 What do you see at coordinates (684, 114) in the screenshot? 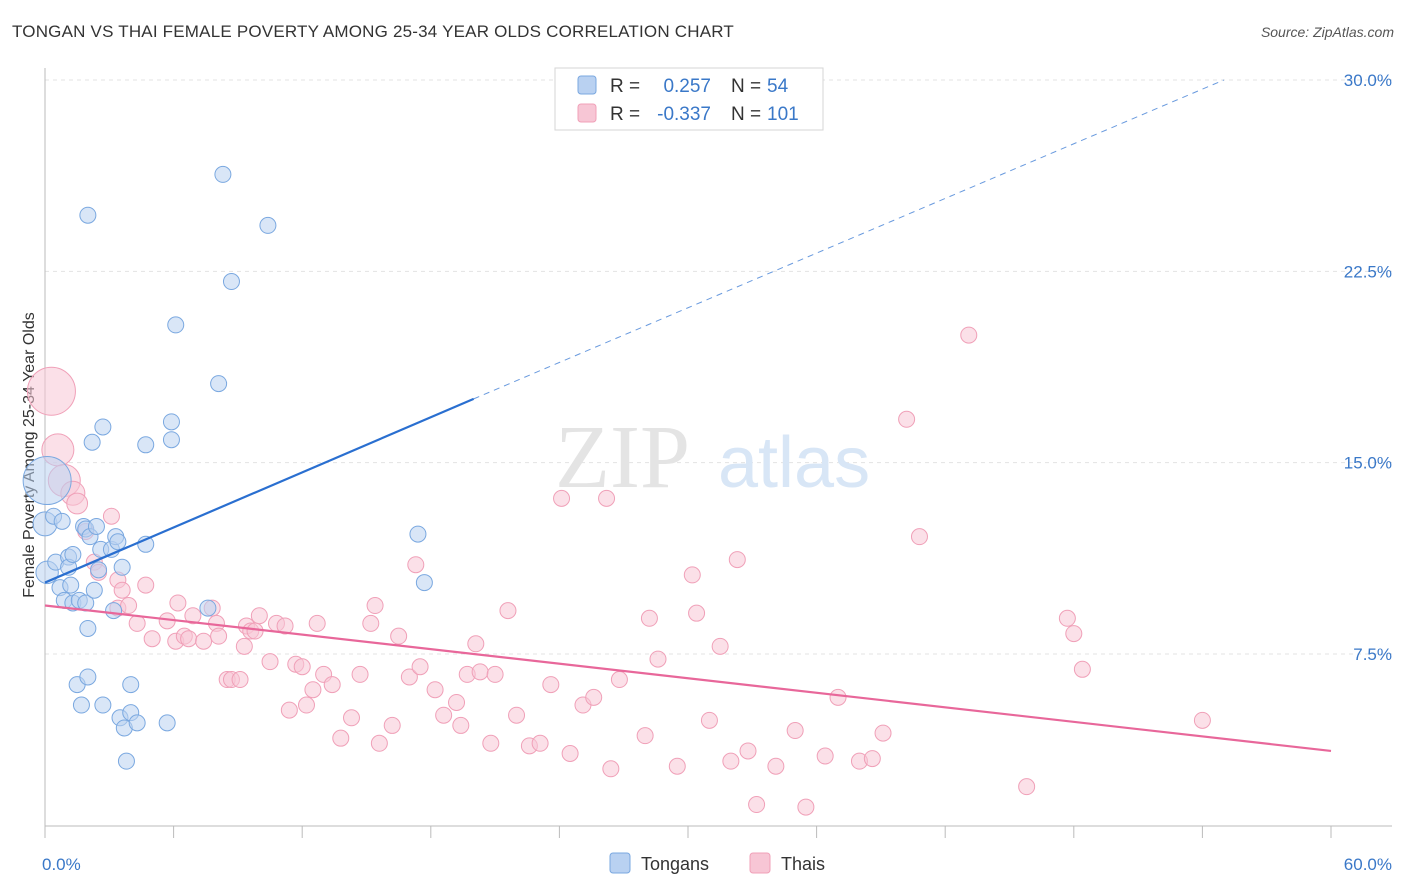
I see `r-value: -0.337` at bounding box center [684, 114].